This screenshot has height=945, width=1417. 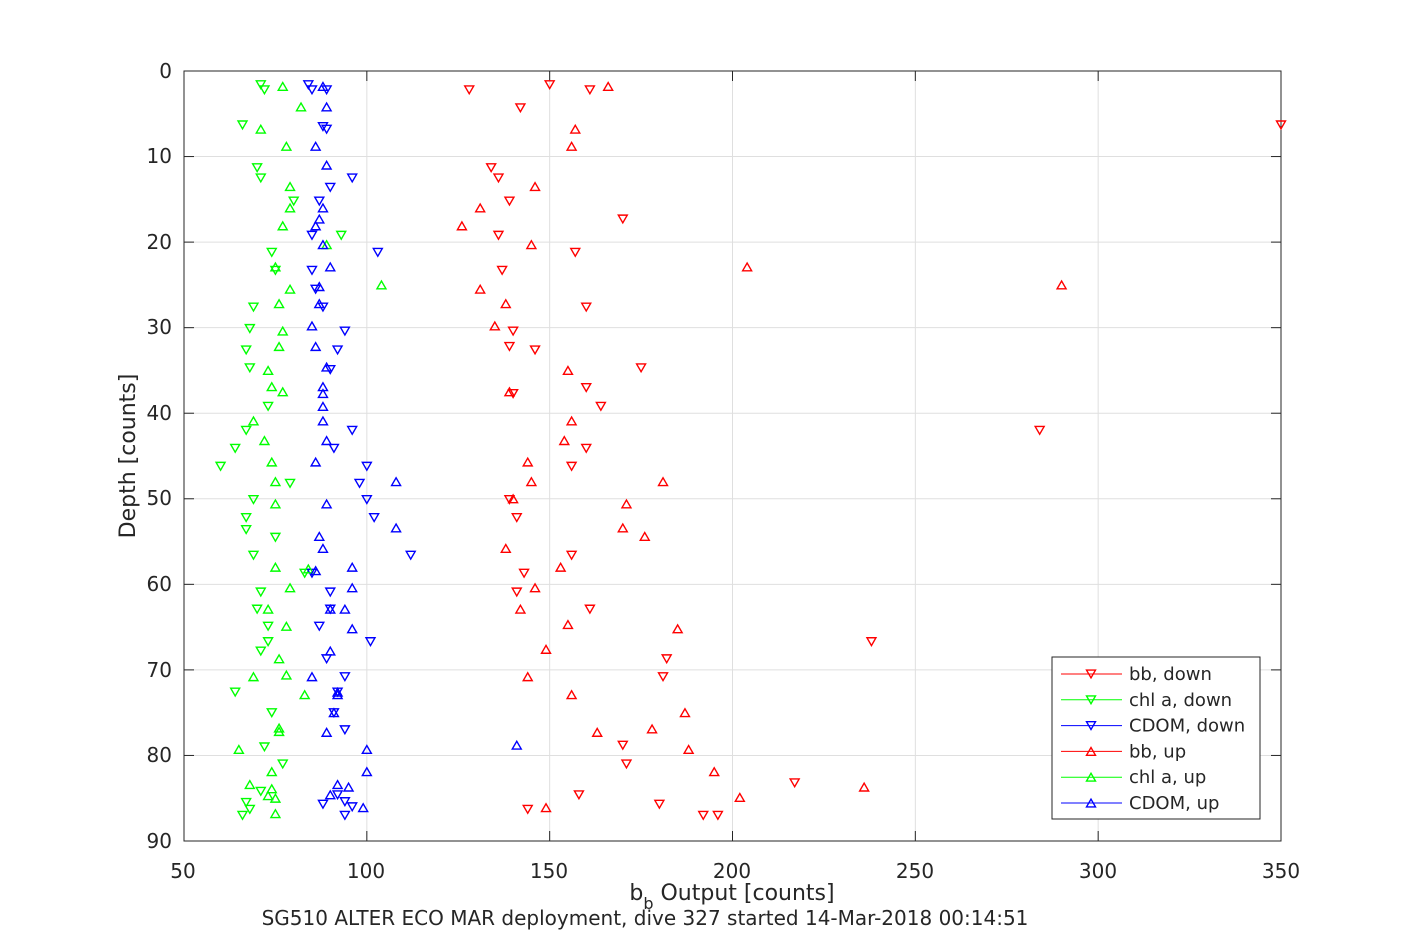 What do you see at coordinates (1098, 871) in the screenshot?
I see `x-tick-label: 300` at bounding box center [1098, 871].